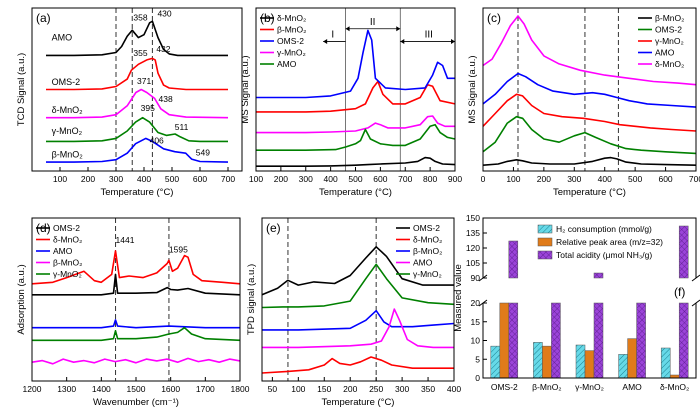 This screenshot has width=700, height=407. I want to click on region-label: I, so click(332, 35).